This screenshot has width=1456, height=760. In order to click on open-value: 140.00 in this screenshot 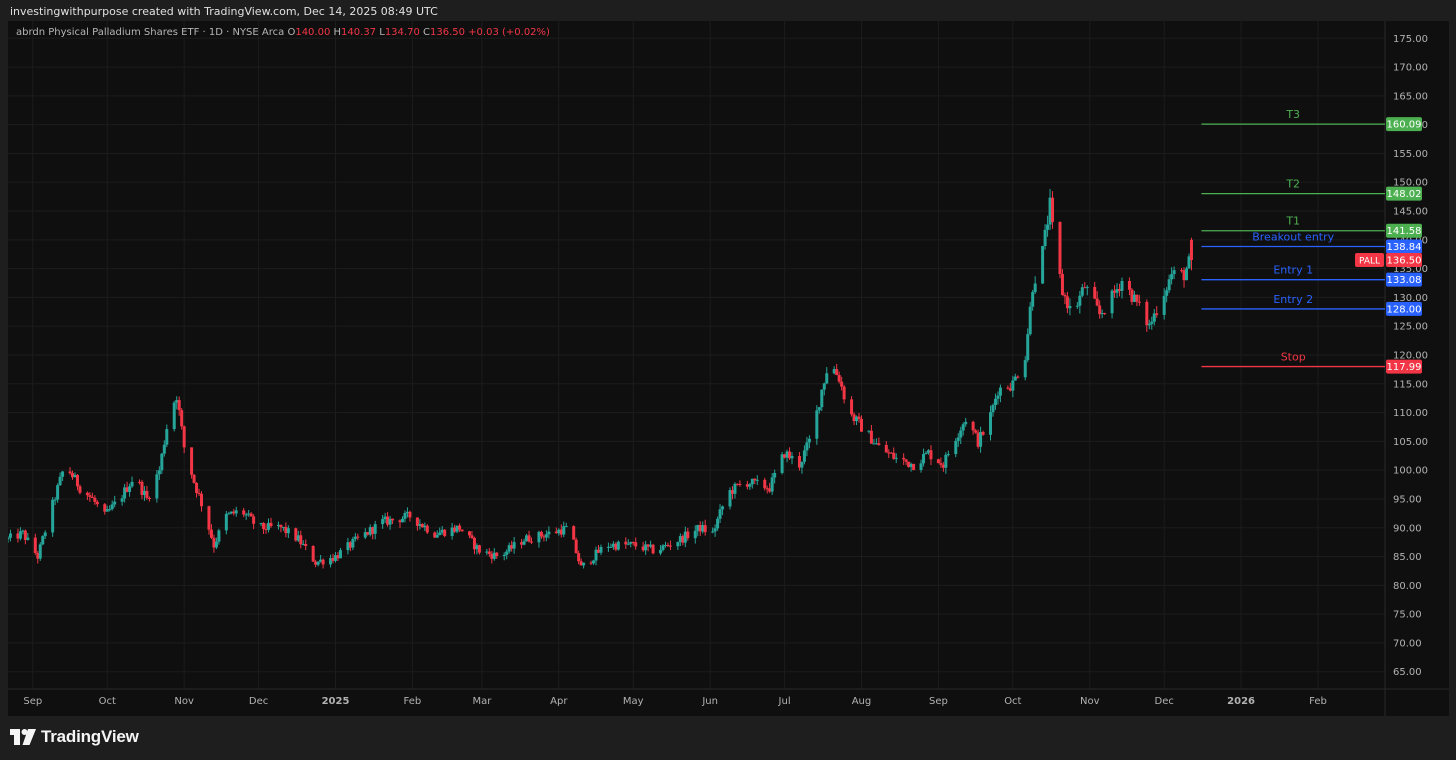, I will do `click(313, 32)`.